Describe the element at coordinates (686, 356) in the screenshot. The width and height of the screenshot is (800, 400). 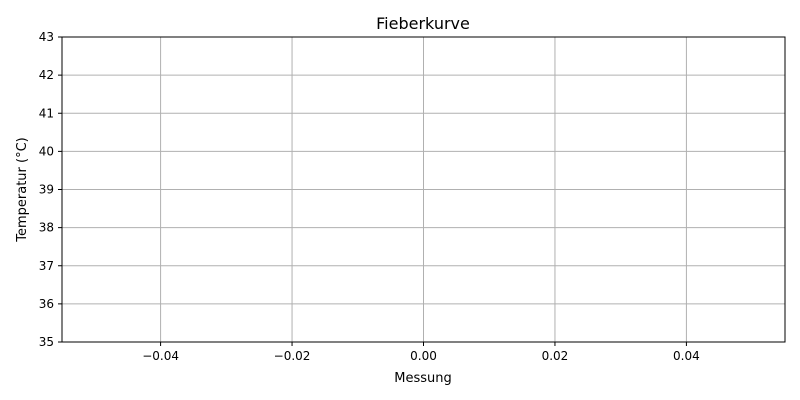
I see `x-tick-label: 0.04` at that location.